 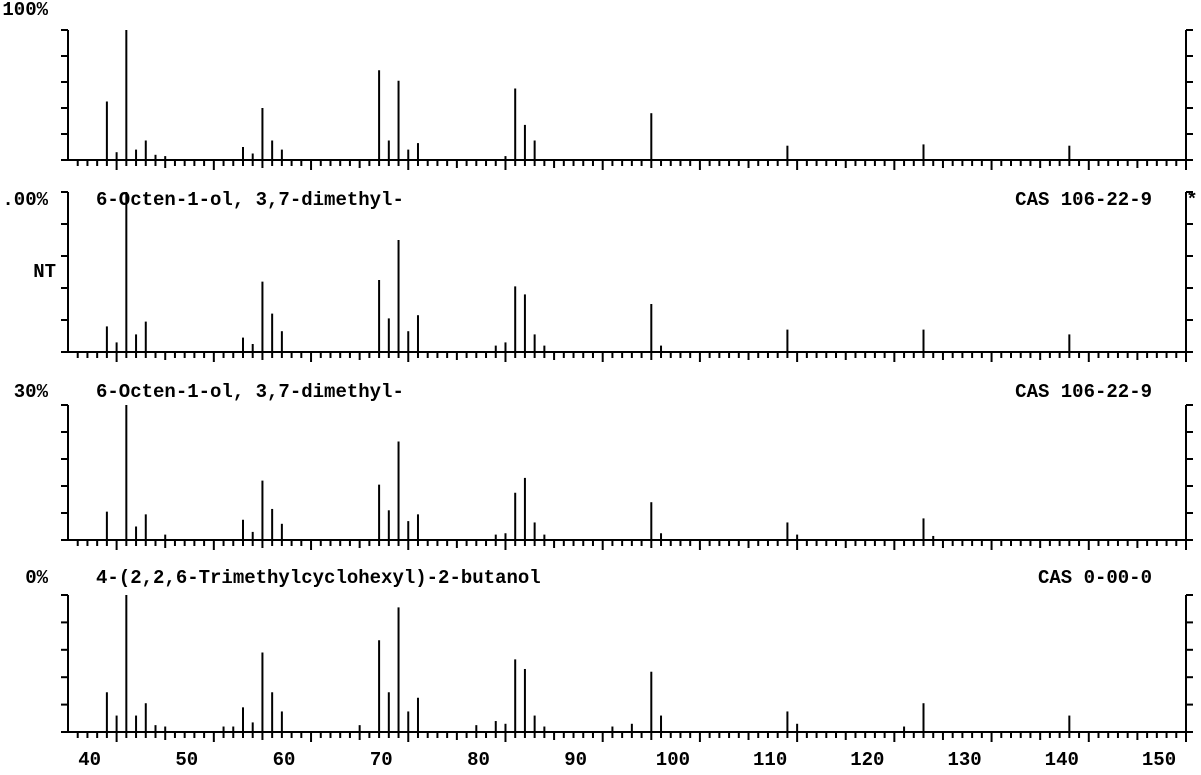 I want to click on x-tick-label: 110, so click(x=770, y=760).